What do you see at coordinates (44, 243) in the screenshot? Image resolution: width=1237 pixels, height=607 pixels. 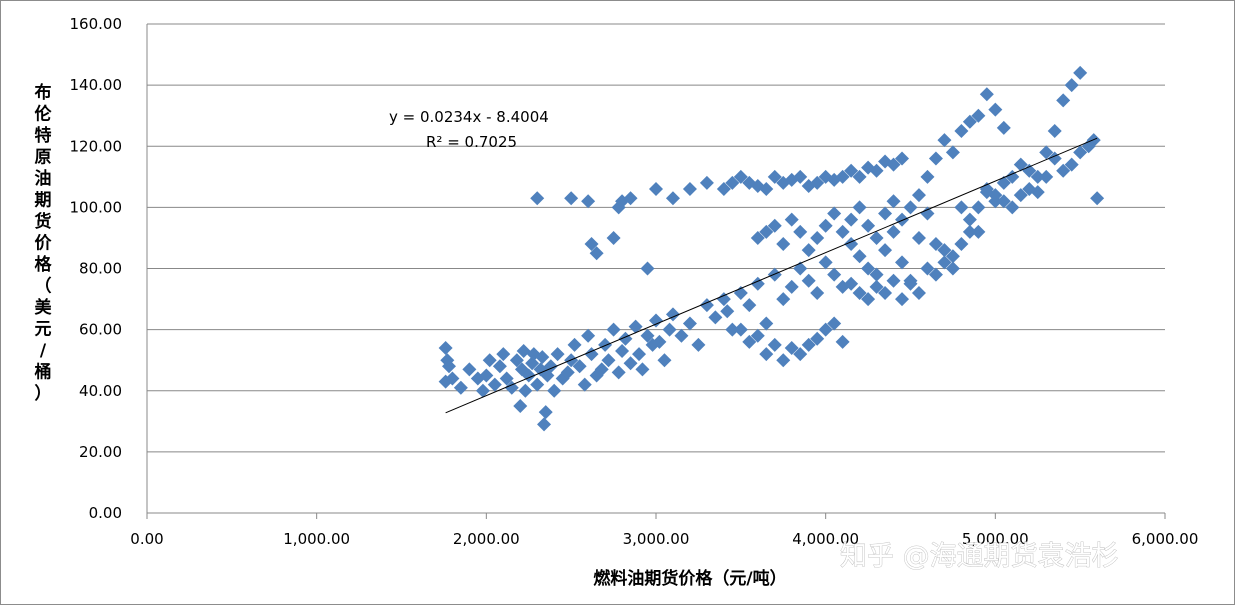 I see `y-axis-label: 布伦特原油期货价格（美元/桶）` at bounding box center [44, 243].